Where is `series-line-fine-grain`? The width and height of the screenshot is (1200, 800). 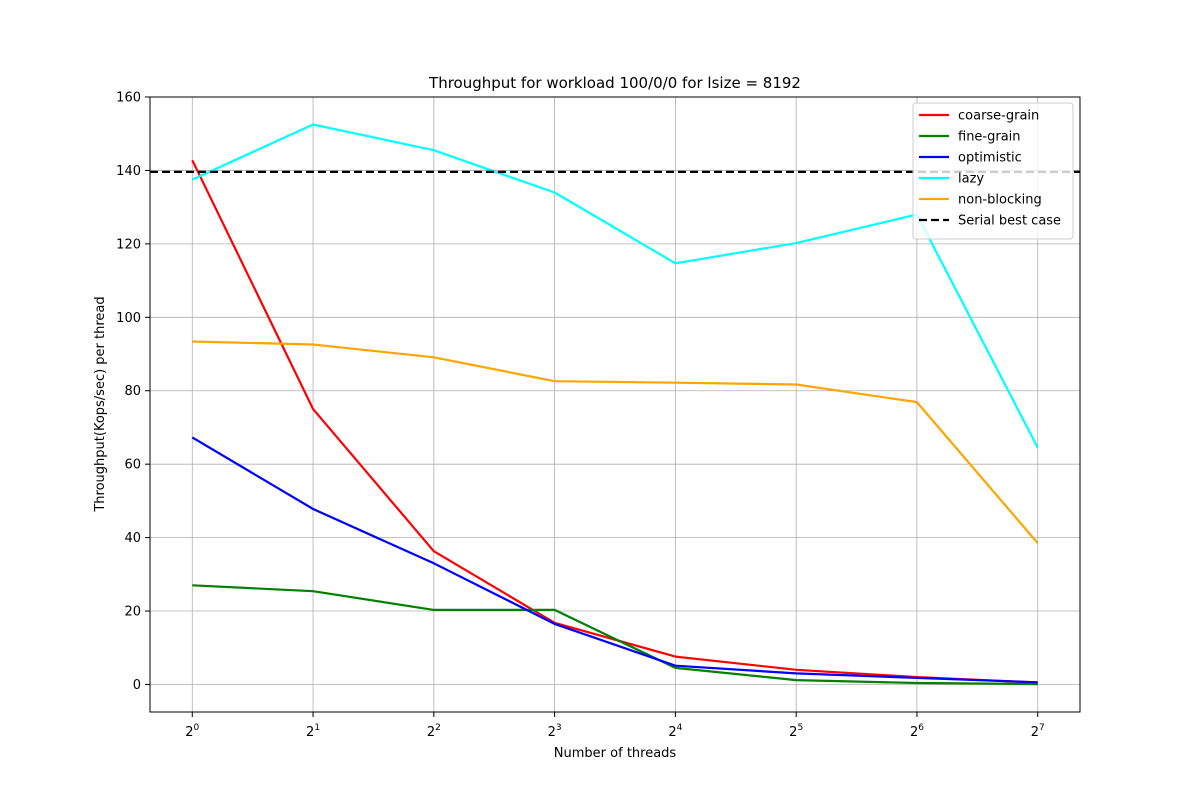 series-line-fine-grain is located at coordinates (615, 635).